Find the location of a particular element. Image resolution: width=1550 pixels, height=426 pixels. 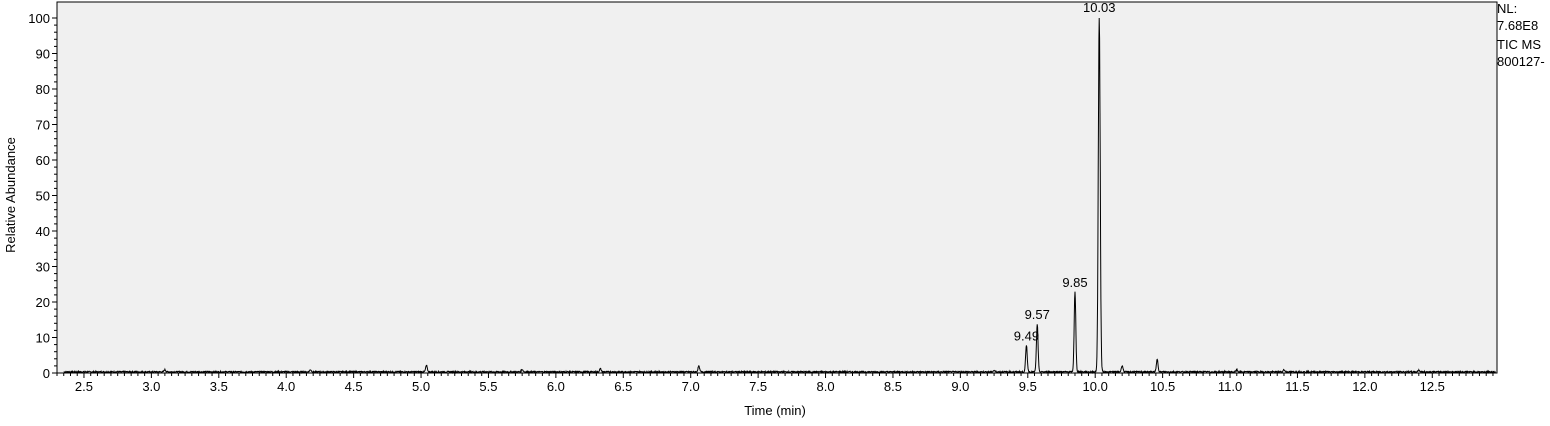

y-tick-label: 50 is located at coordinates (43, 196).